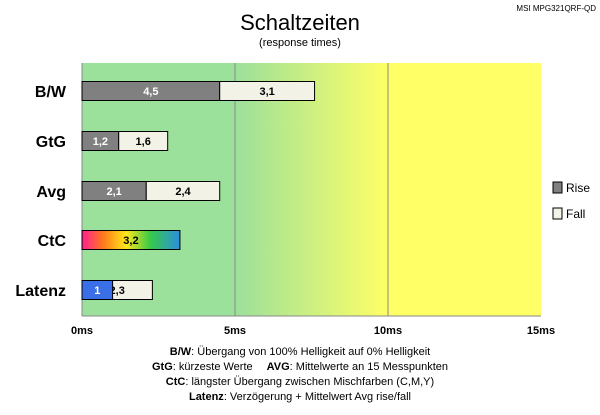 This screenshot has height=415, width=600. Describe the element at coordinates (113, 192) in the screenshot. I see `bar-label-rise-2: 2,1` at that location.